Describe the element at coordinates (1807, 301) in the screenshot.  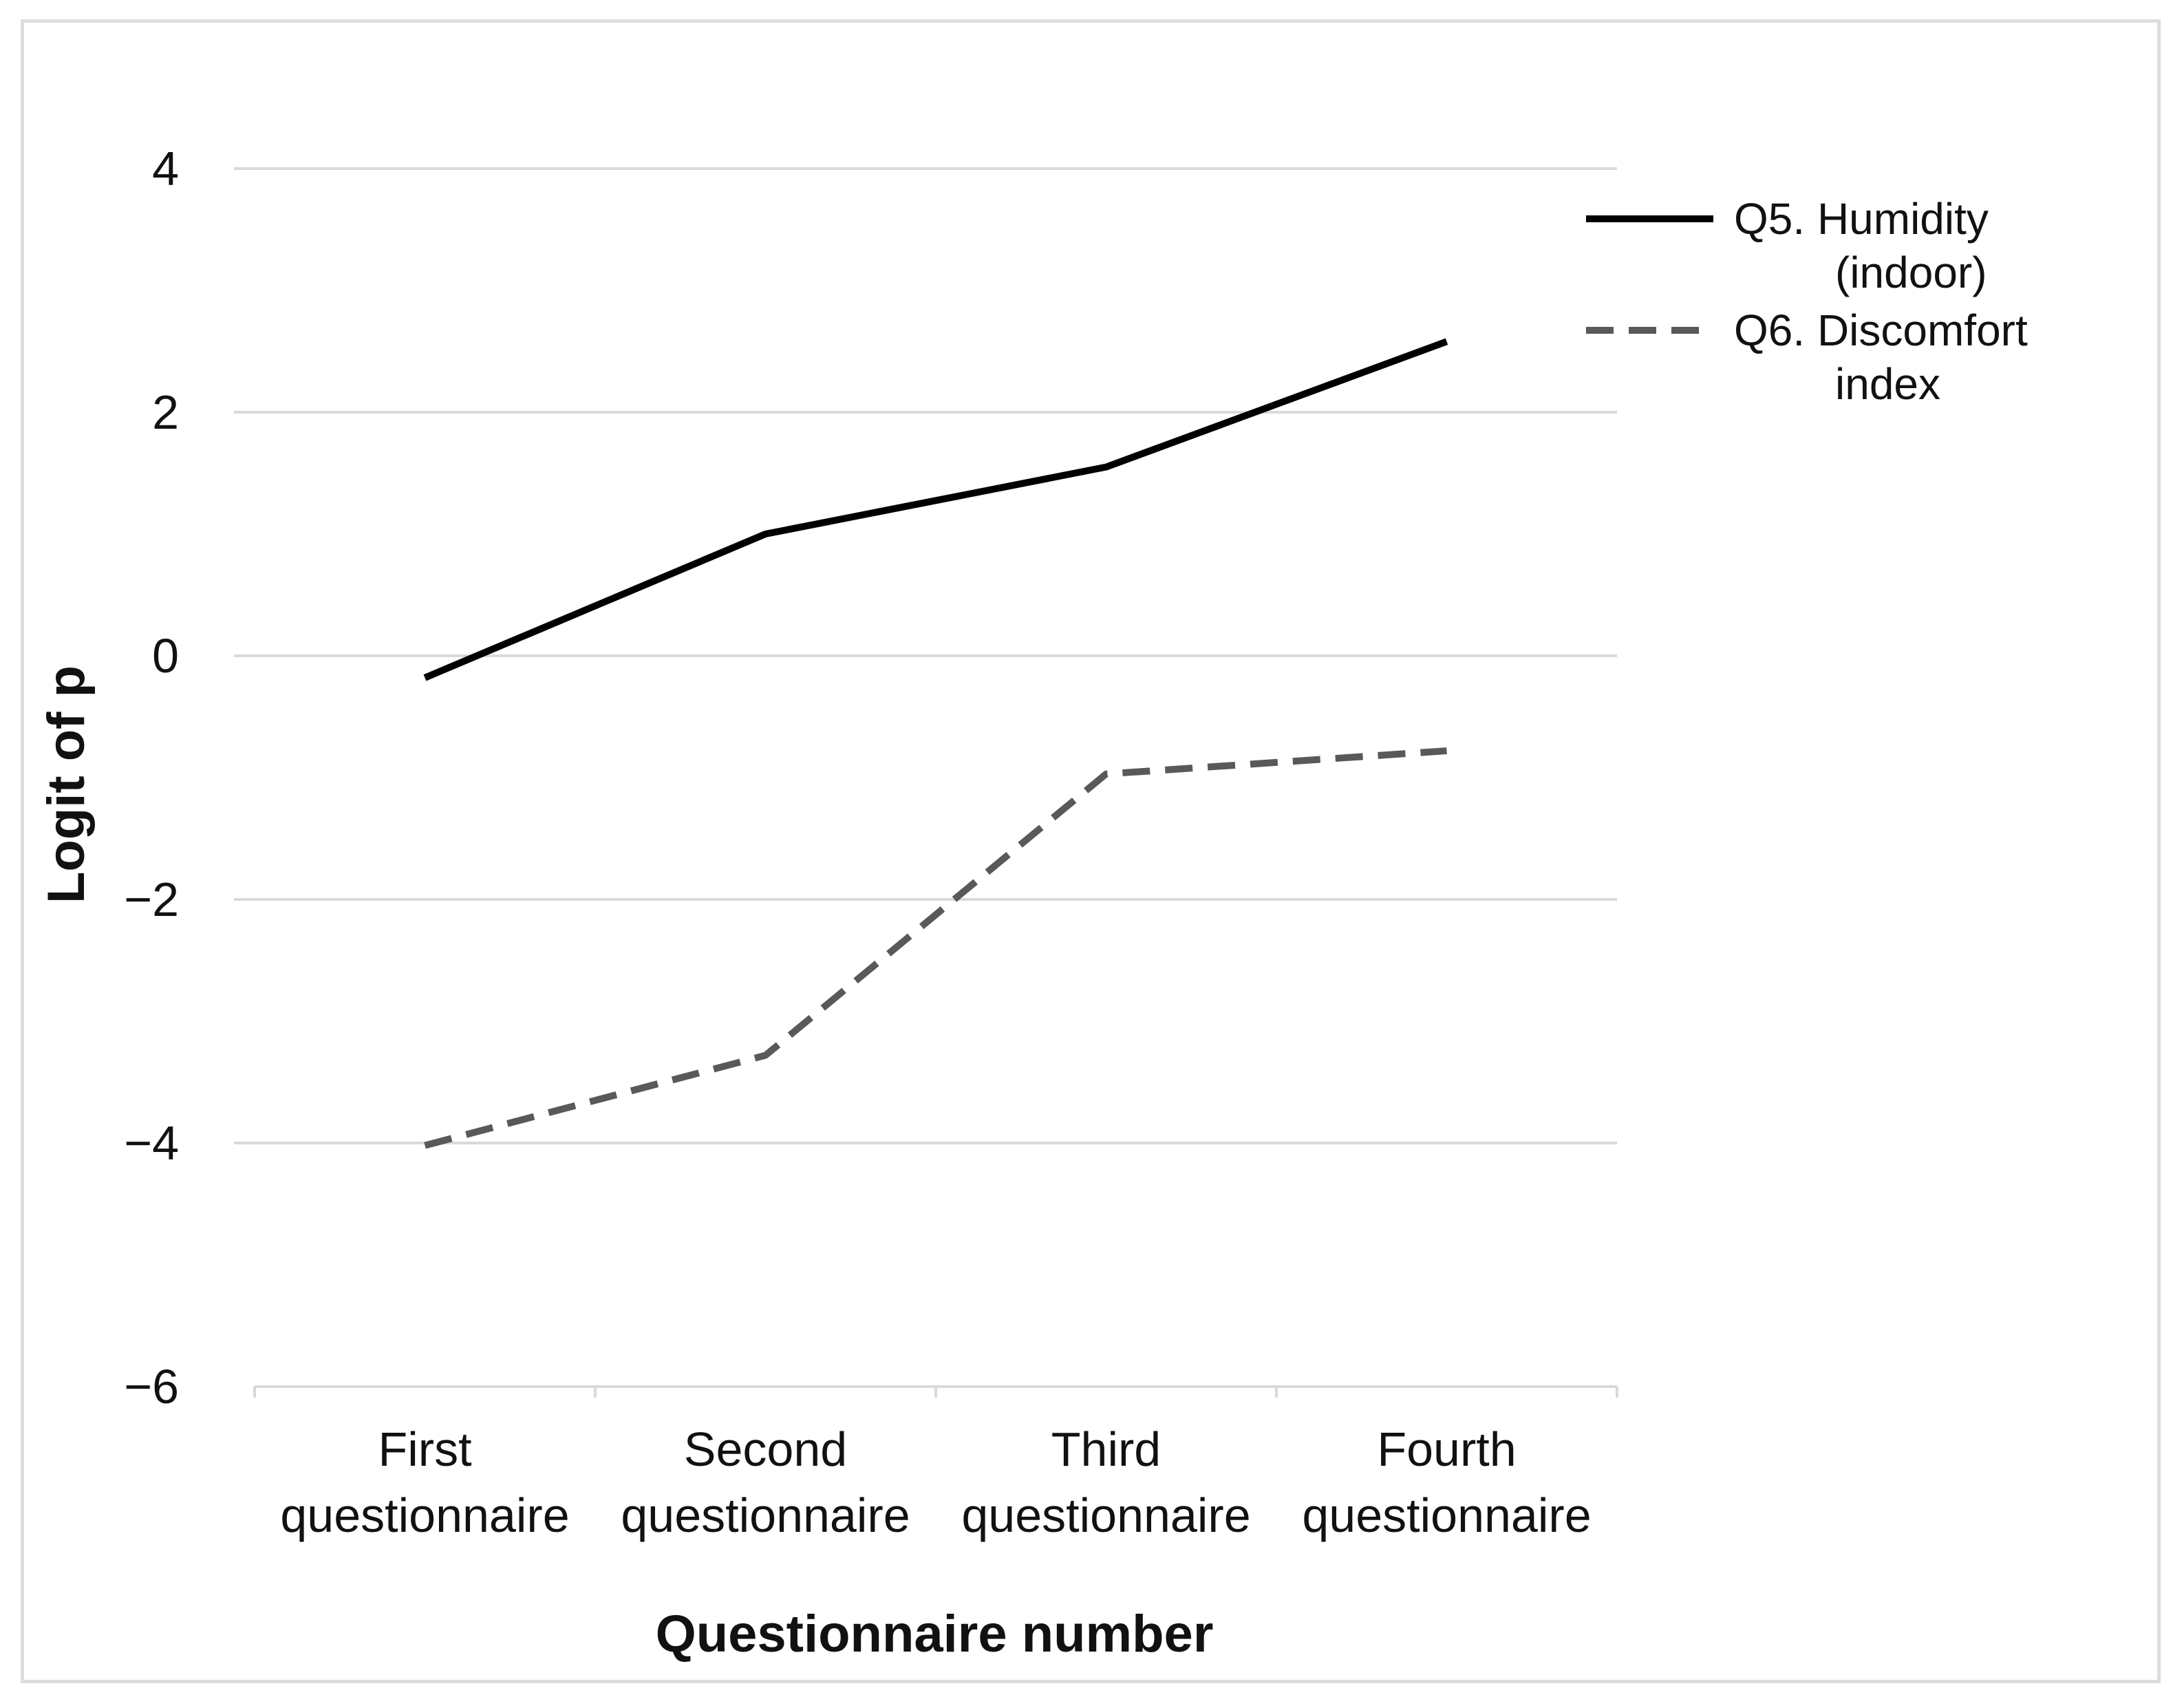
I see `legend: Q5. Humidity (indoor)Q6. Discomfort index` at that location.